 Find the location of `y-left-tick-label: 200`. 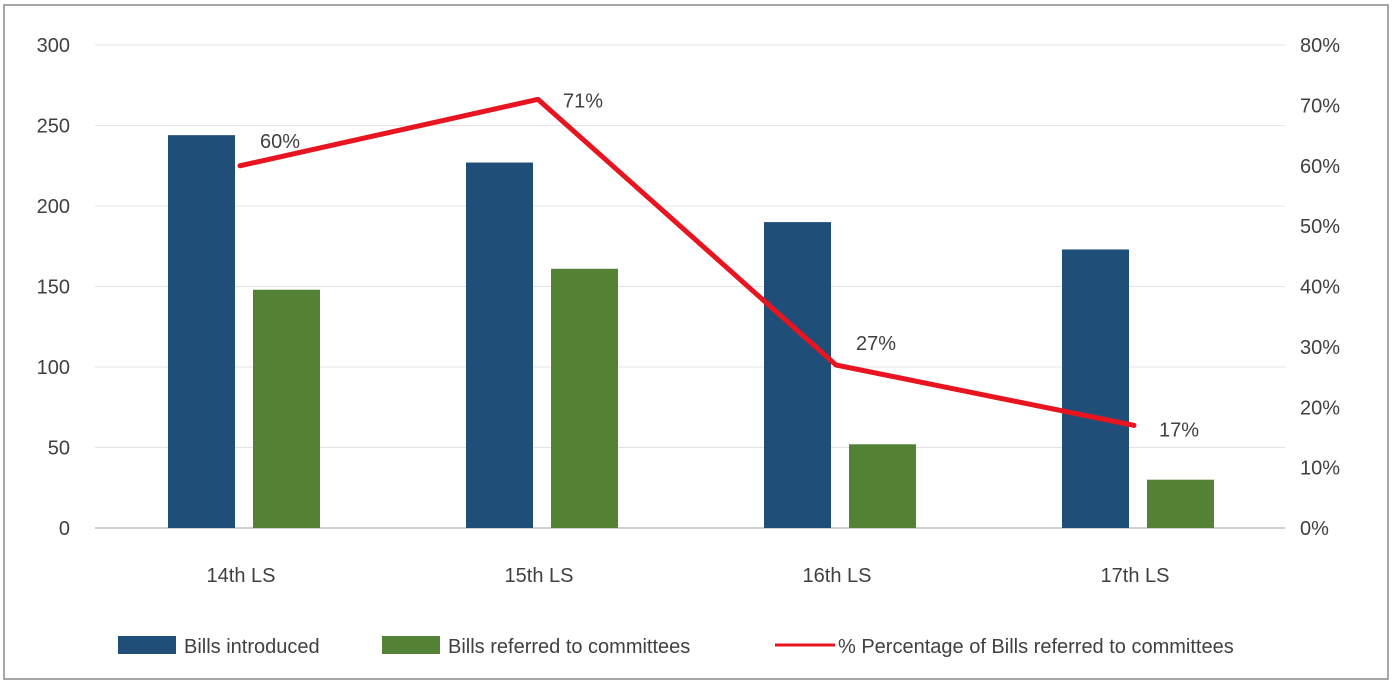

y-left-tick-label: 200 is located at coordinates (53, 207).